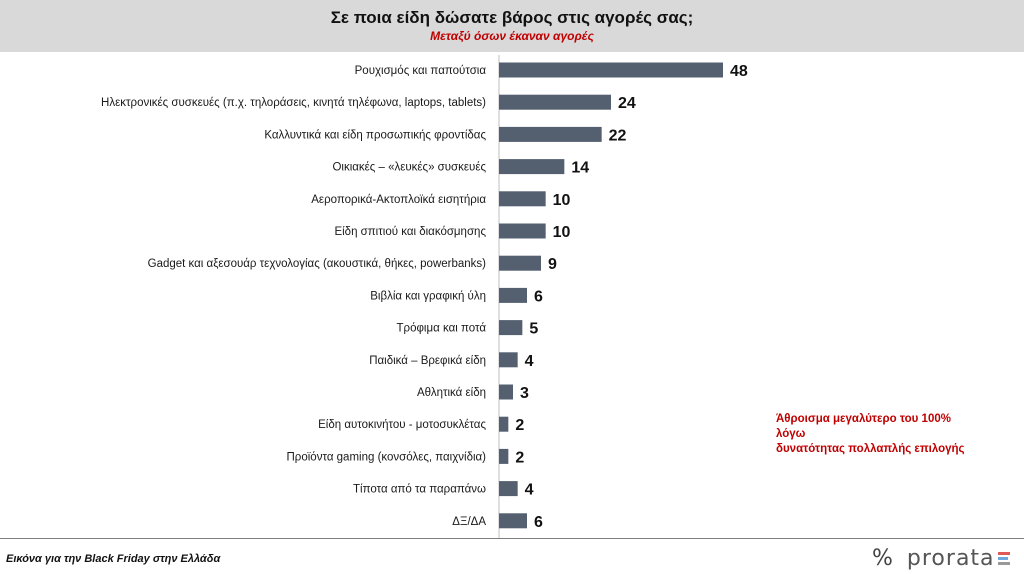 The width and height of the screenshot is (1024, 574). Describe the element at coordinates (618, 135) in the screenshot. I see `data-label: 22` at that location.